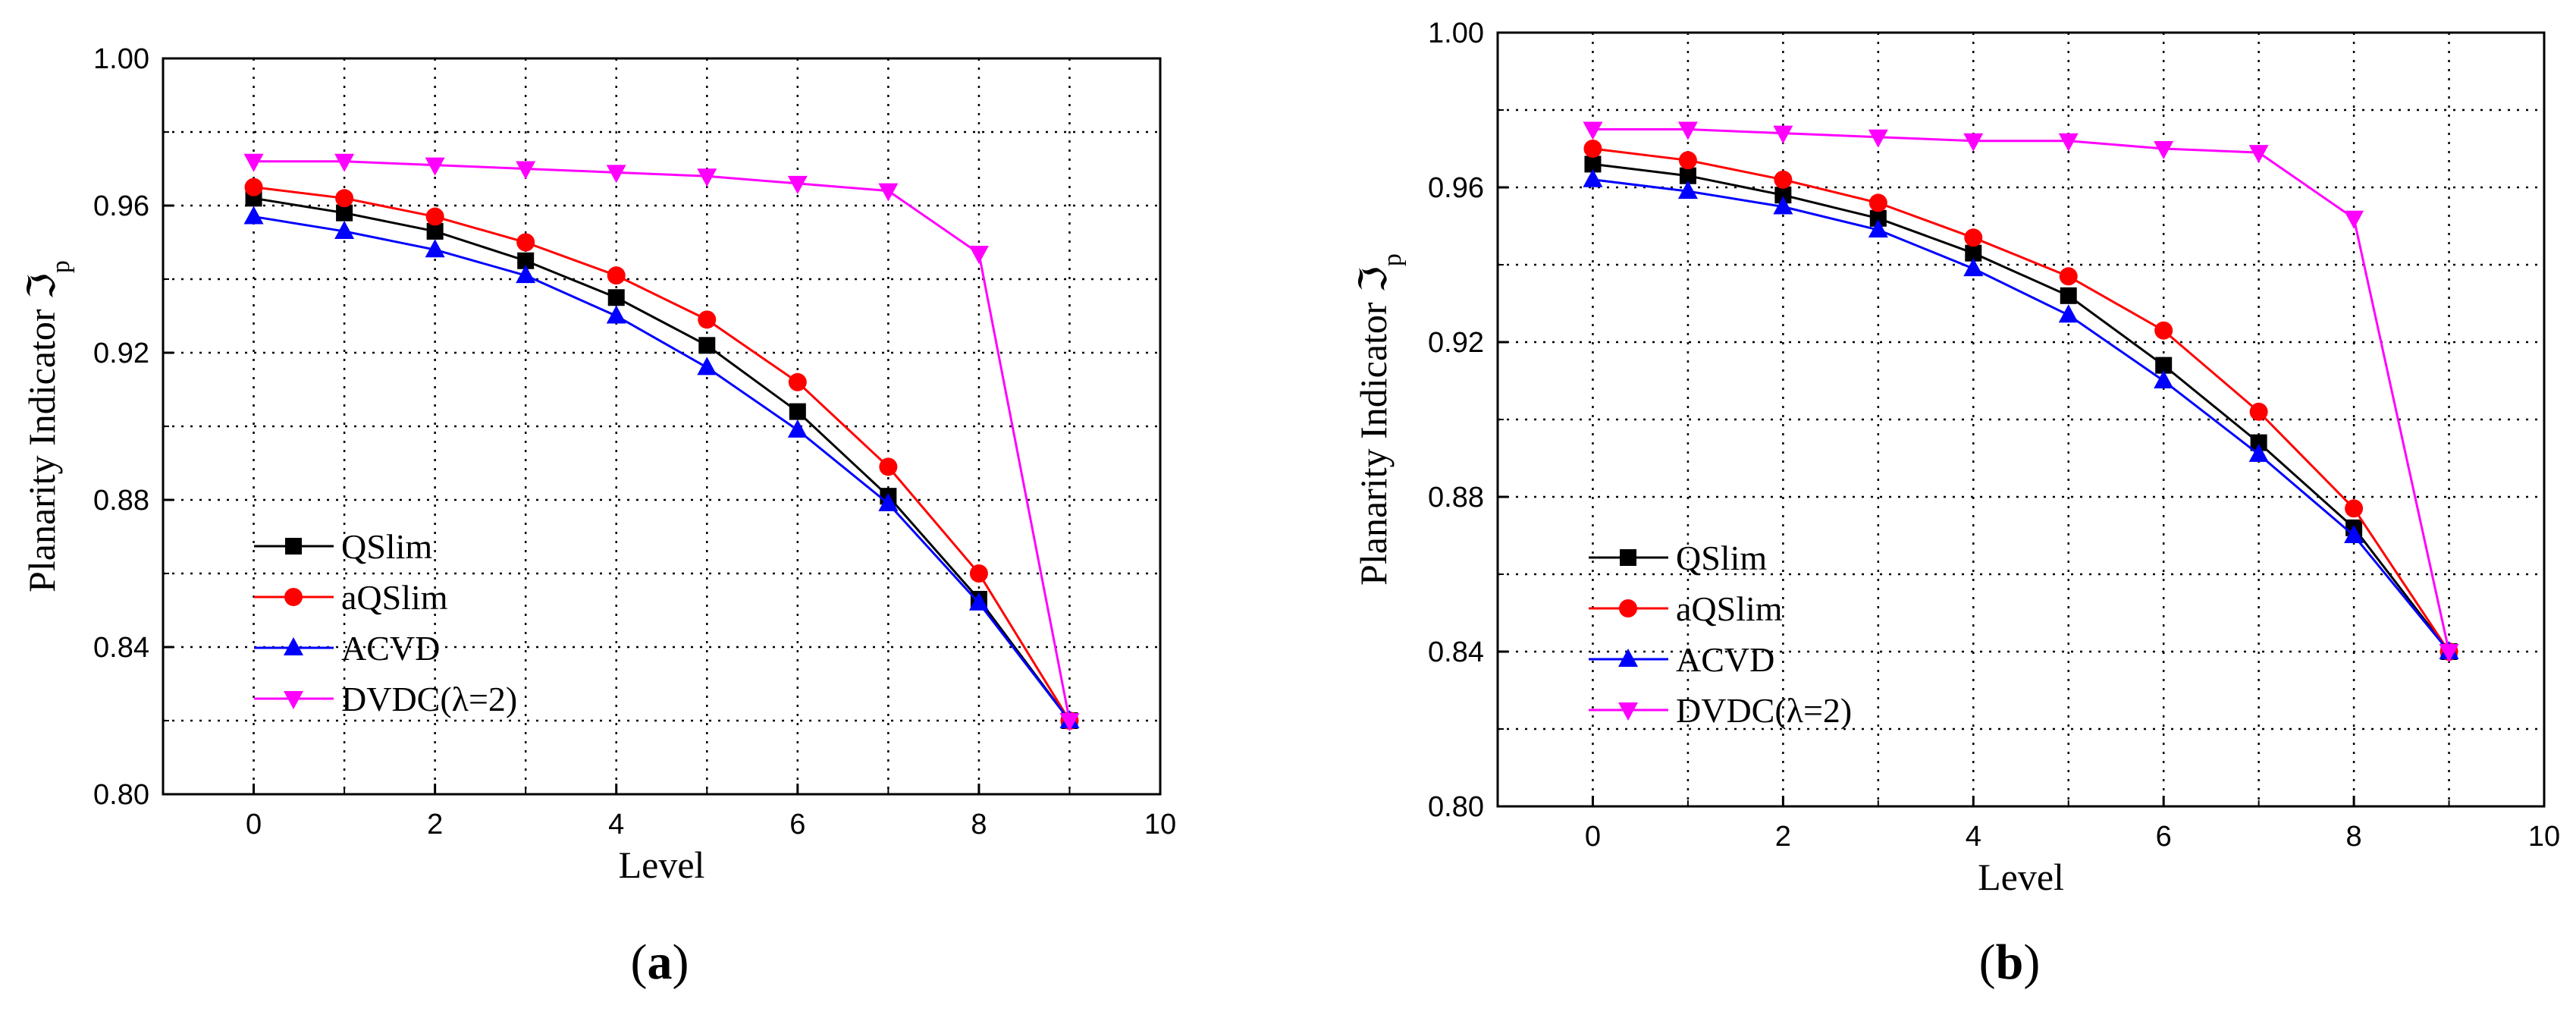  Describe the element at coordinates (1456, 498) in the screenshot. I see `y-tick-label: 0.88` at that location.